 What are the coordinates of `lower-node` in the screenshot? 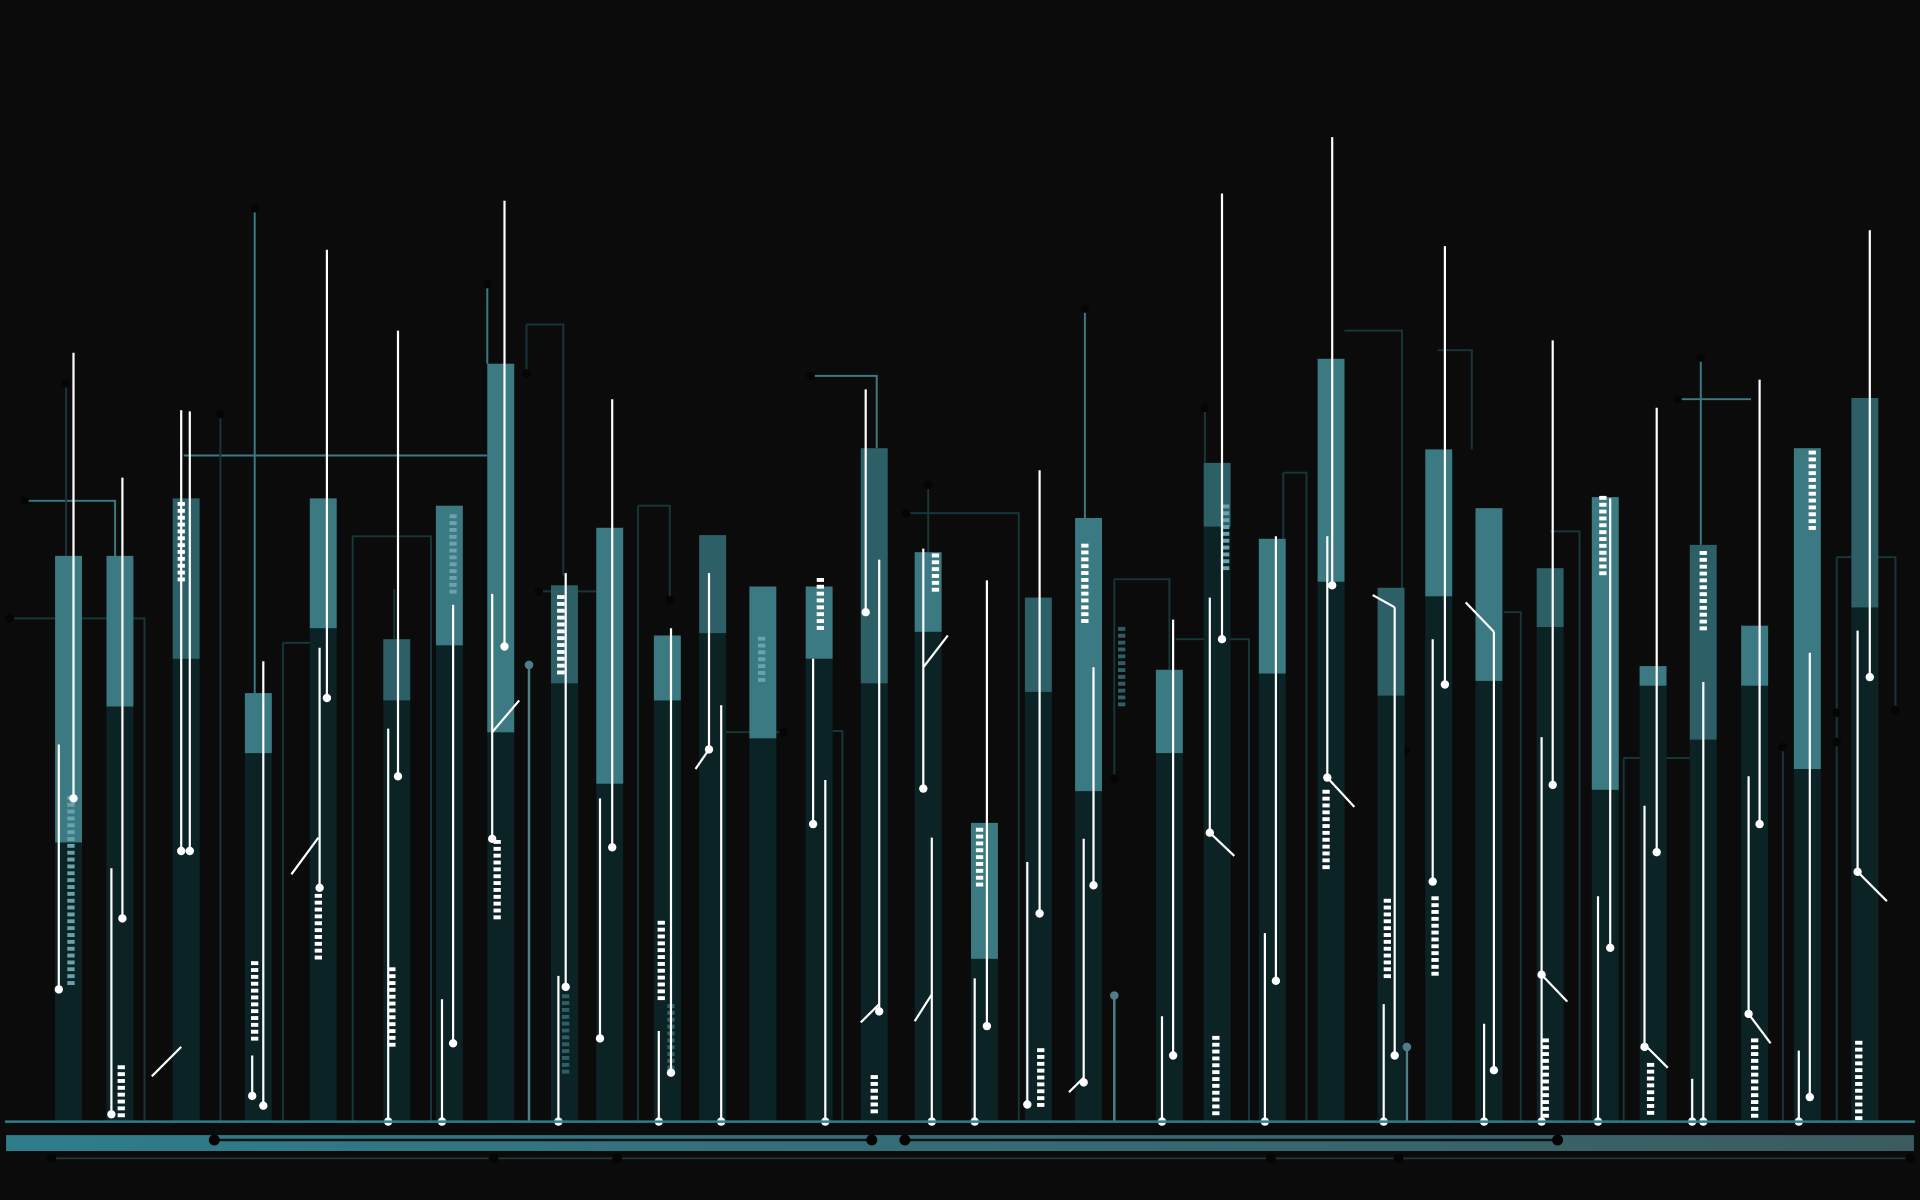 It's located at (51, 1158).